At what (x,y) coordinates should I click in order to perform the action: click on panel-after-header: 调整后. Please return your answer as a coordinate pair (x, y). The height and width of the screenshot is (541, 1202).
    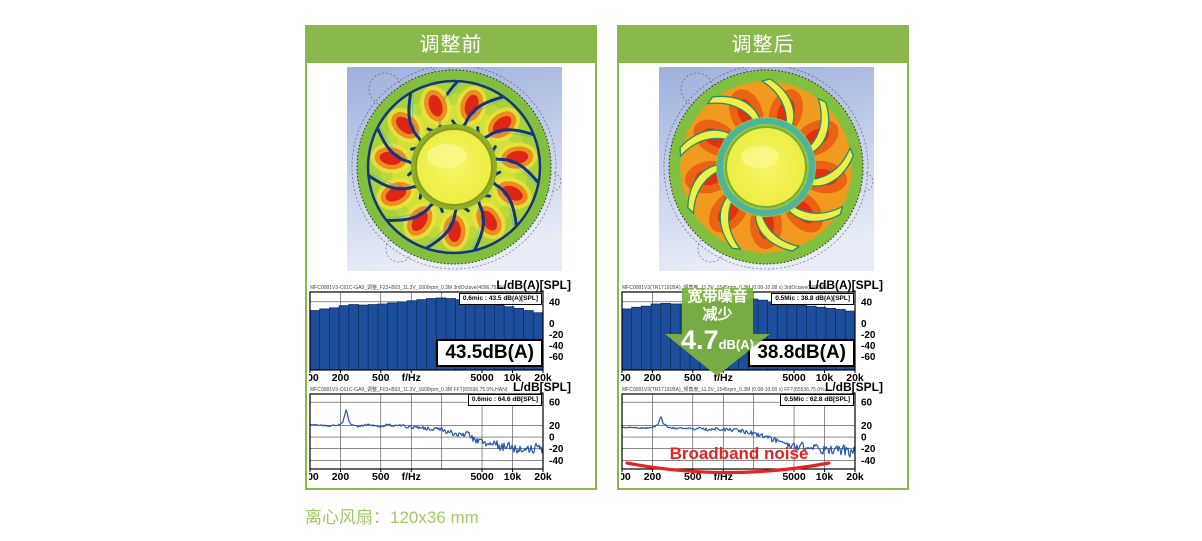
    Looking at the image, I should click on (763, 45).